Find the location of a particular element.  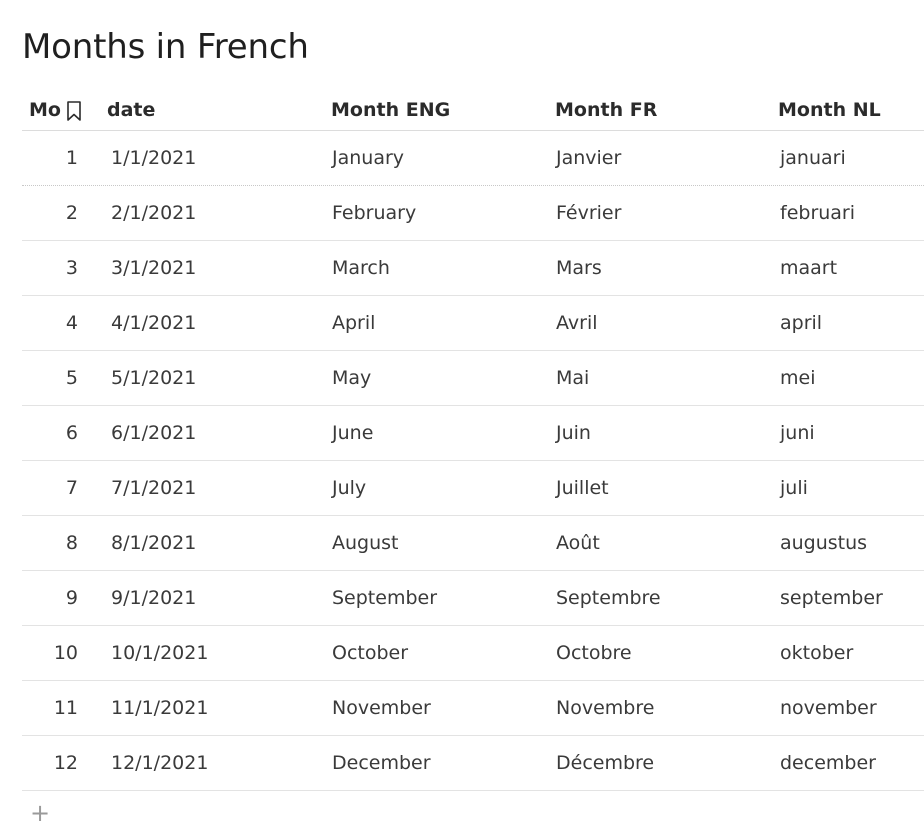

add-row-button: + is located at coordinates (40, 813).